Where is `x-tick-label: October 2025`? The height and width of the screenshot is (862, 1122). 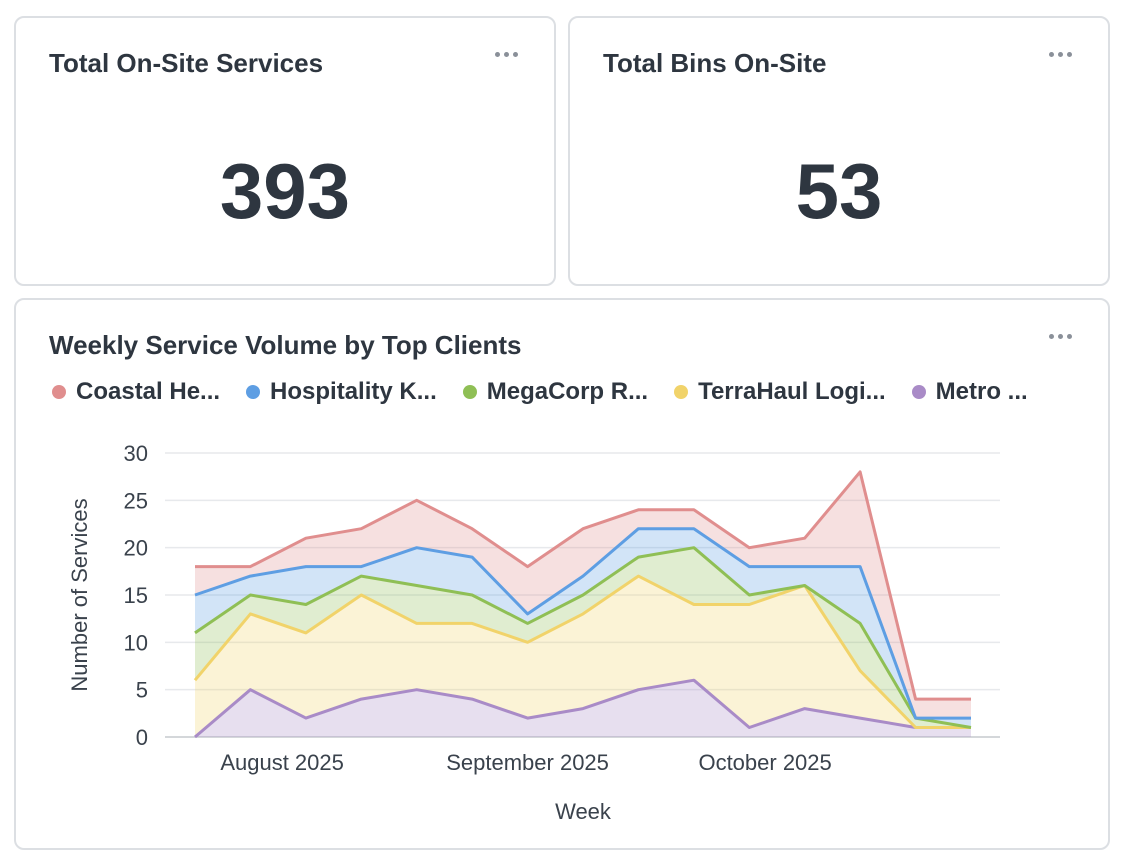
x-tick-label: October 2025 is located at coordinates (764, 762).